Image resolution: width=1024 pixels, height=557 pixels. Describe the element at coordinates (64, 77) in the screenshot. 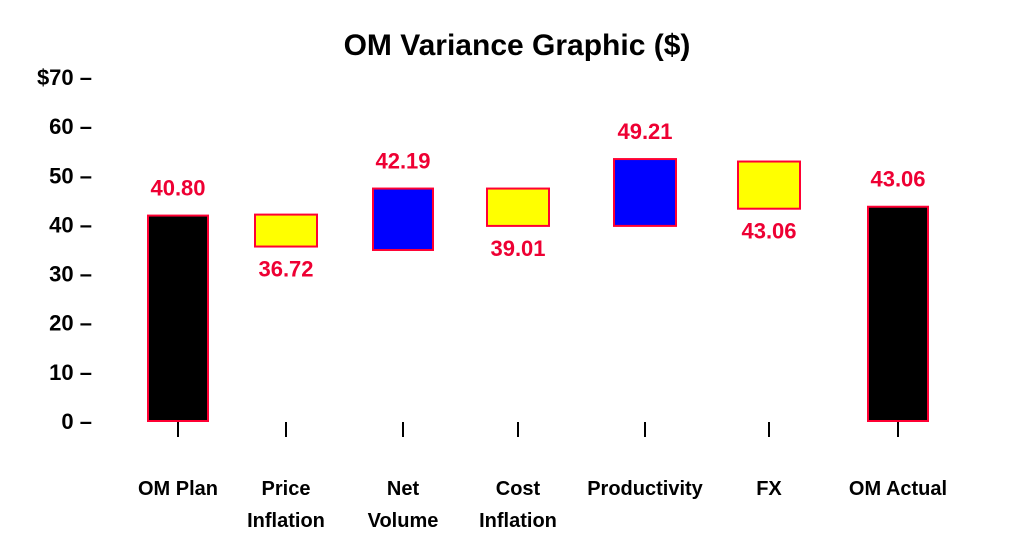

I see `y-tick-label: $70 –` at that location.